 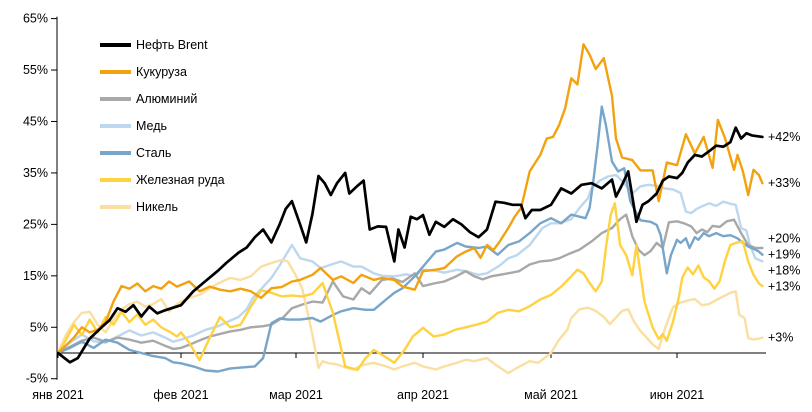 What do you see at coordinates (35, 70) in the screenshot?
I see `y-axis-tick-label: 55%` at bounding box center [35, 70].